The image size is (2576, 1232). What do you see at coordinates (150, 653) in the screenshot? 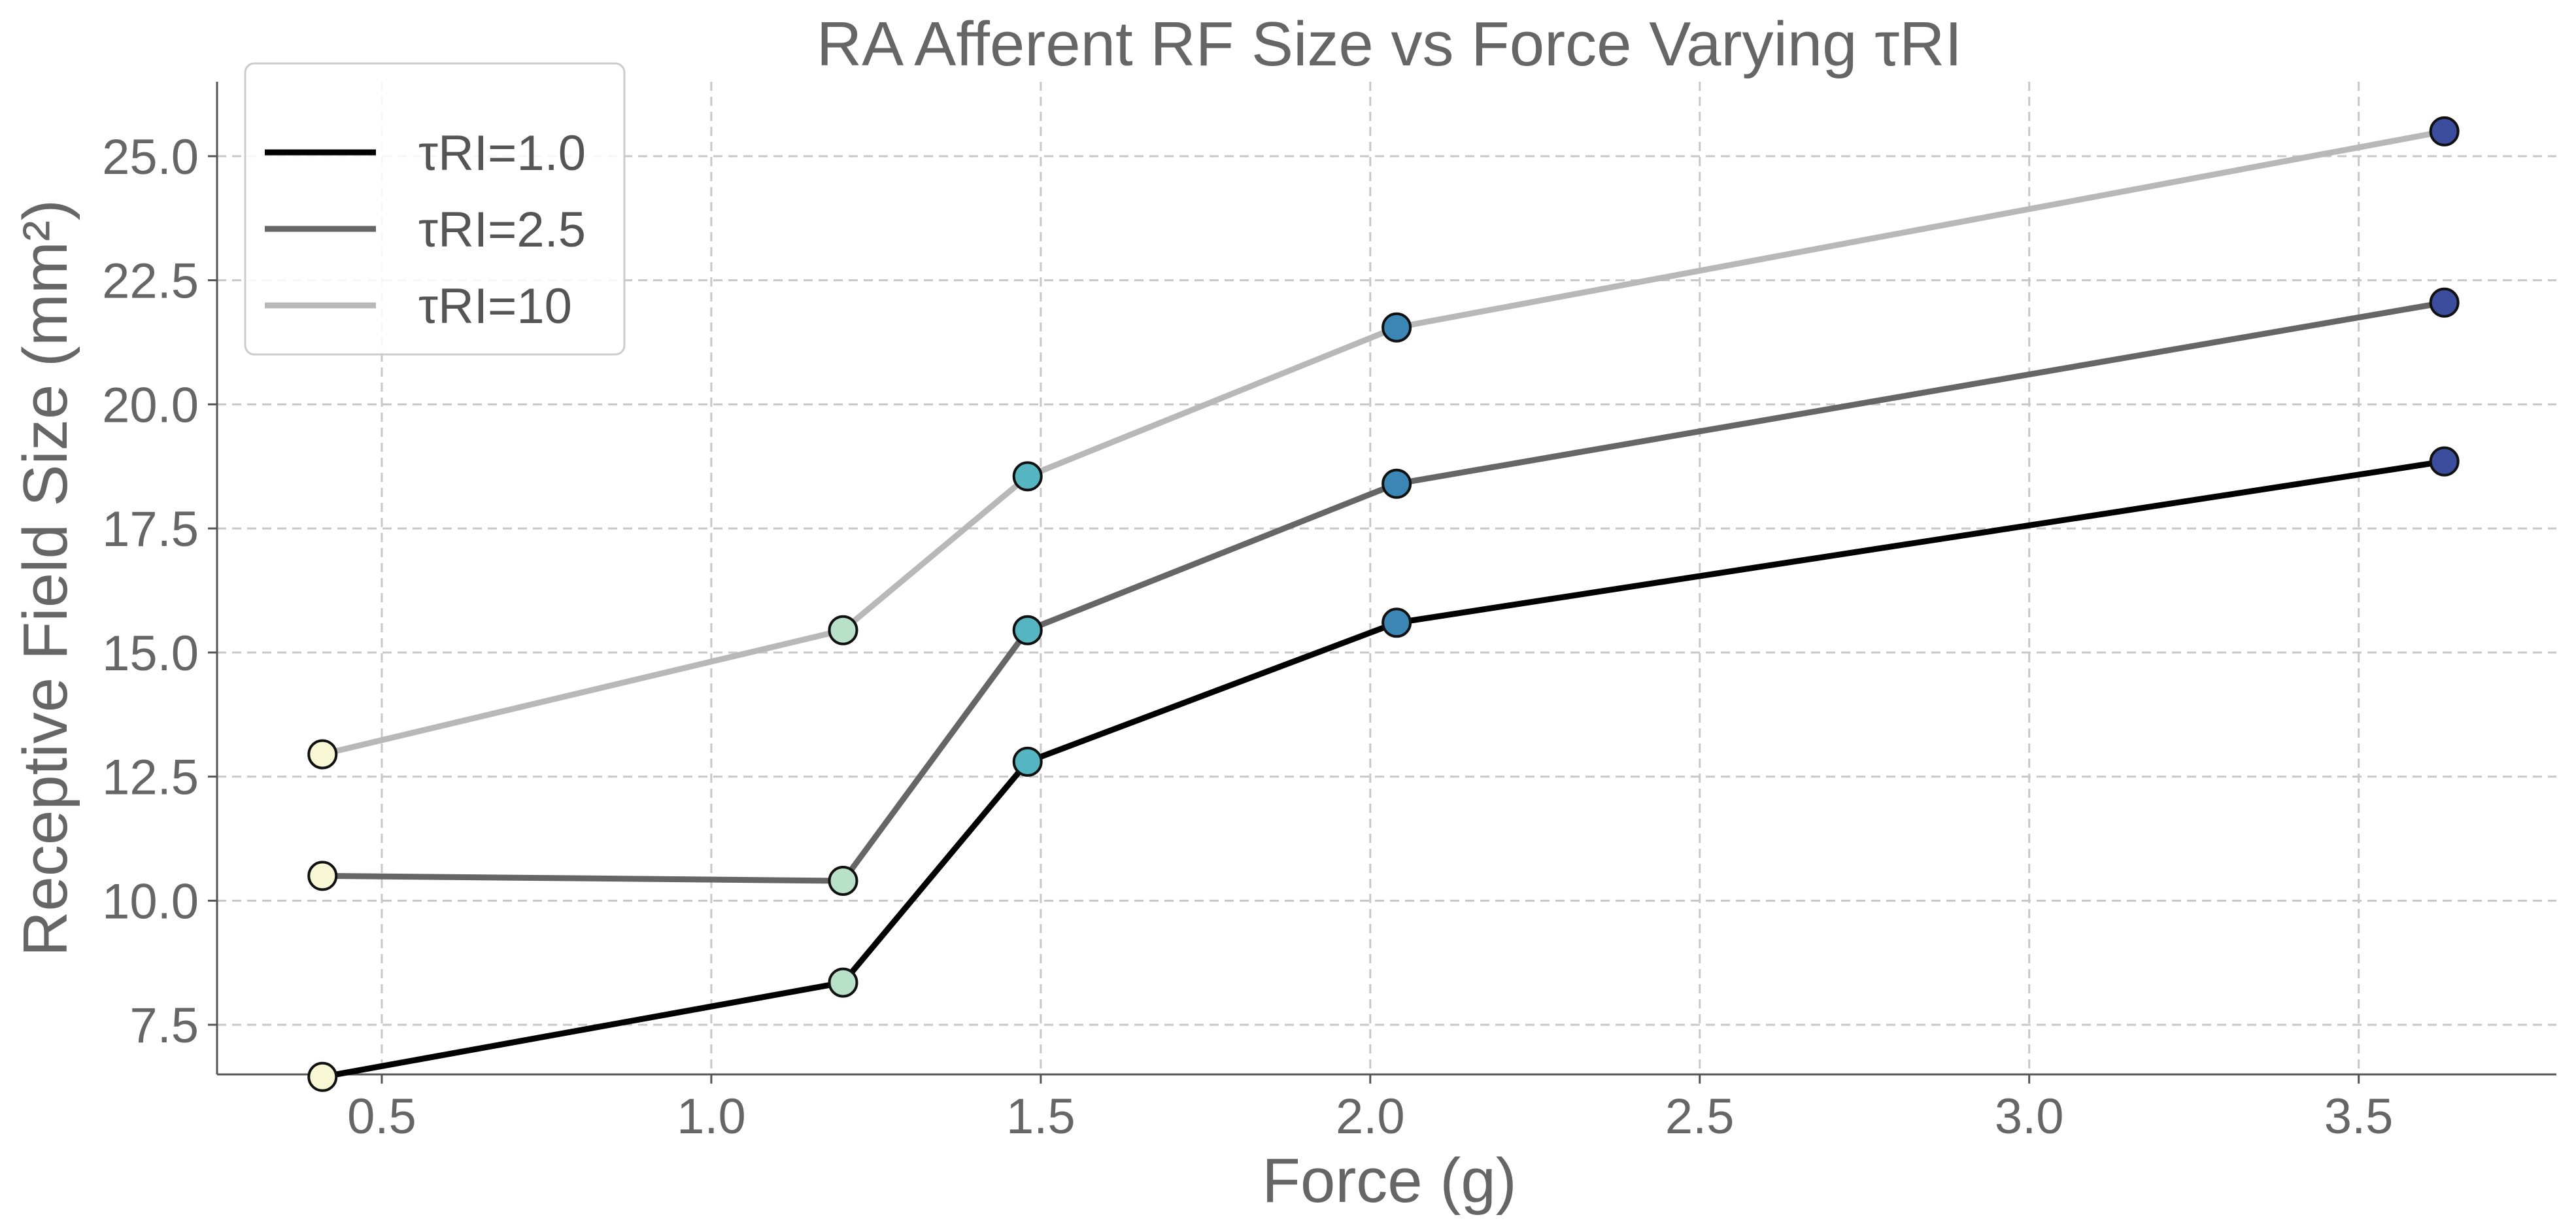
I see `y-tick-label: 15.0` at bounding box center [150, 653].